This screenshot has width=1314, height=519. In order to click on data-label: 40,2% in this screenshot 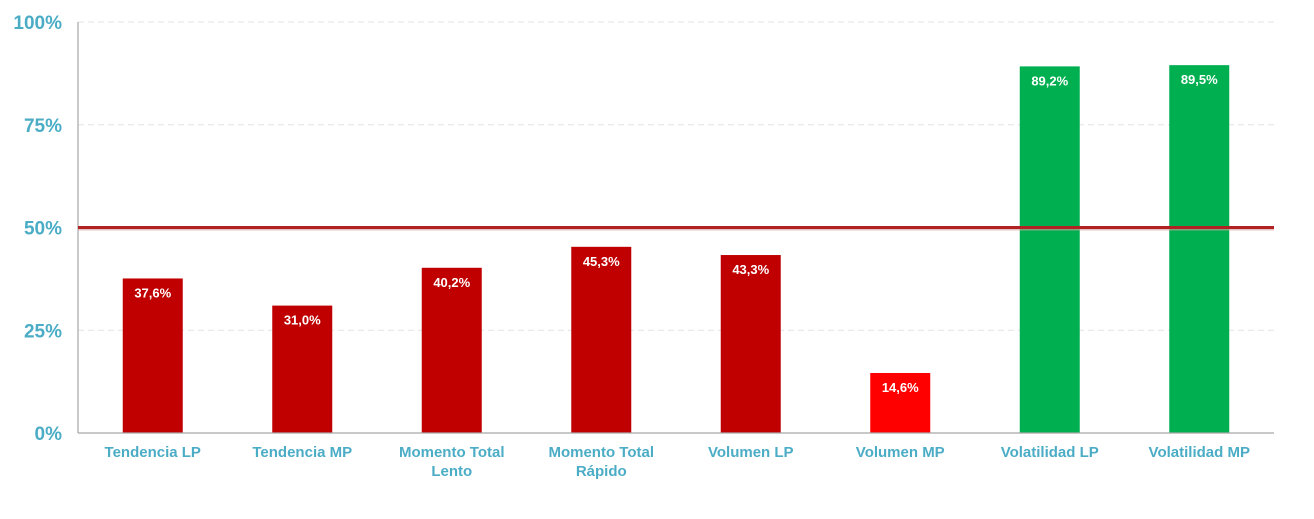, I will do `click(451, 282)`.